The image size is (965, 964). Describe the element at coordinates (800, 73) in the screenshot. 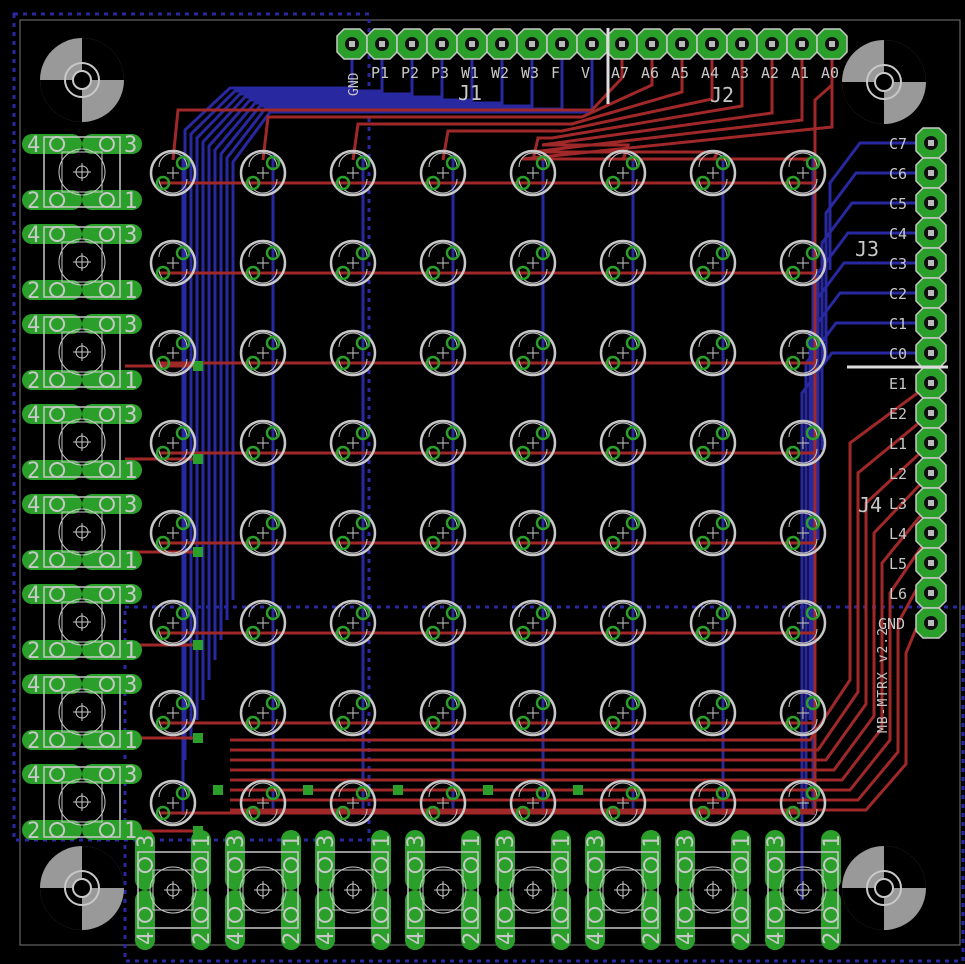

I see `header-pin-label: A1` at that location.